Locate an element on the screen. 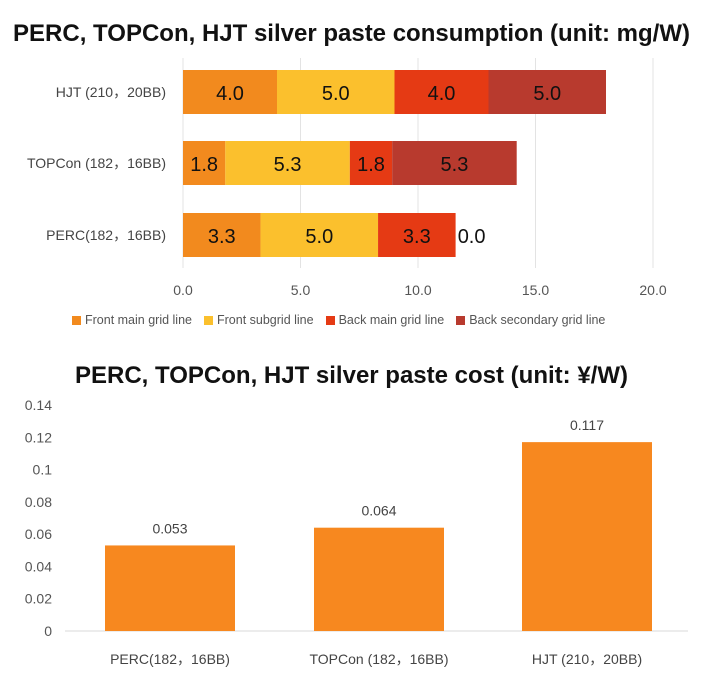  legend-item-front-sub: Front subgrid line is located at coordinates (259, 320).